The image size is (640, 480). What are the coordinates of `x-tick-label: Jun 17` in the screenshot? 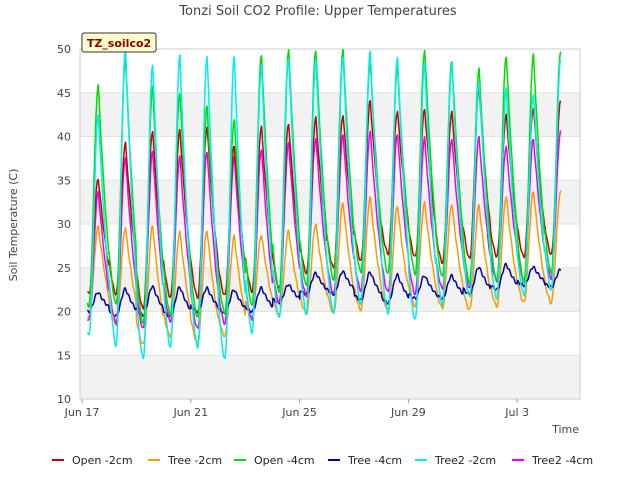 It's located at (82, 412).